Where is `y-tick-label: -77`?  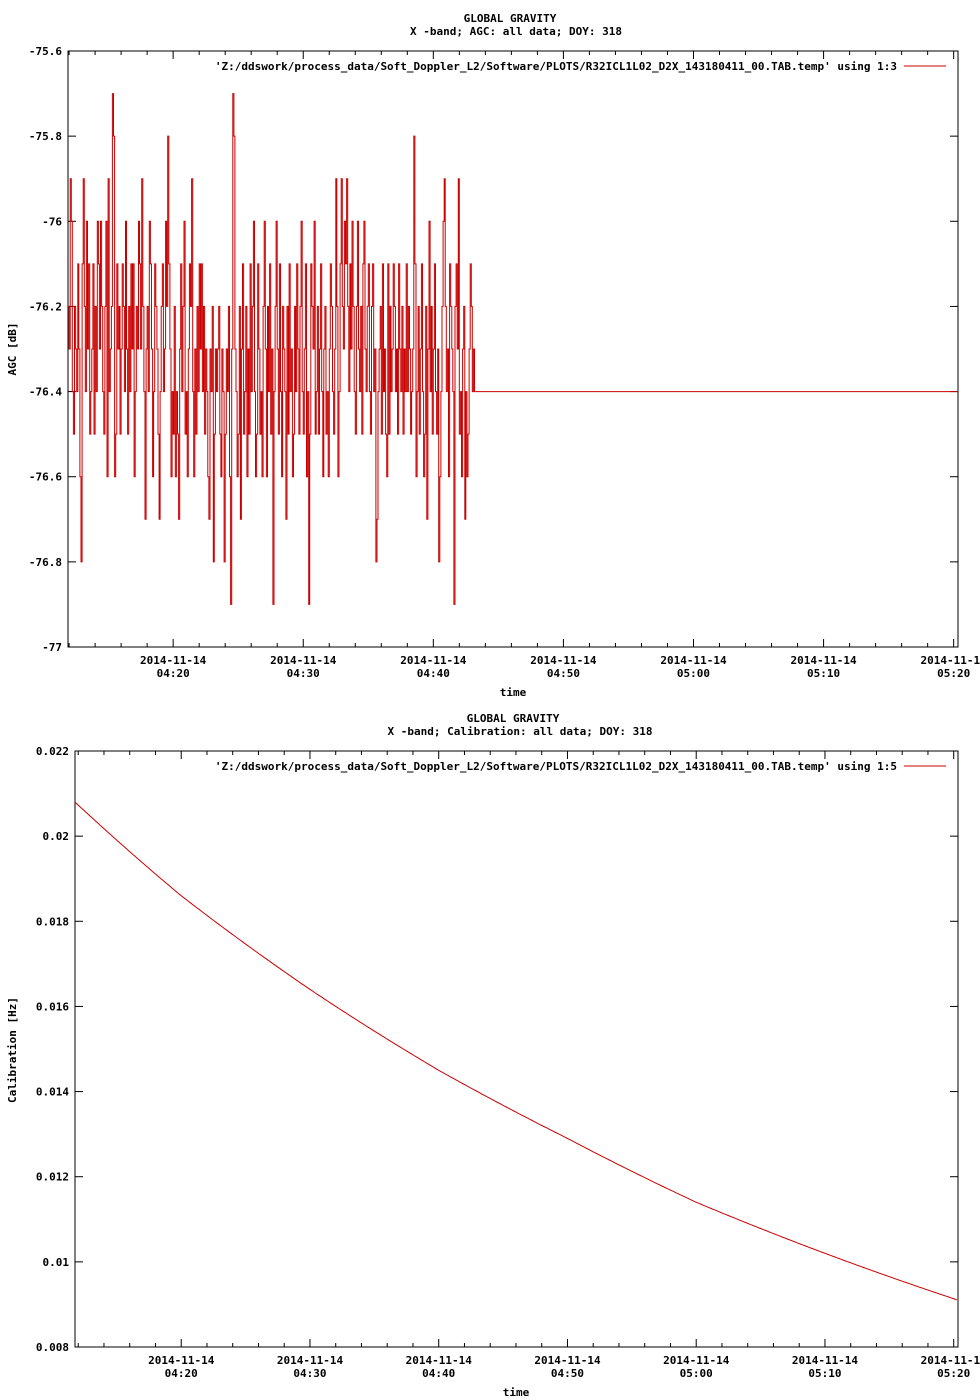
y-tick-label: -77 is located at coordinates (52, 647).